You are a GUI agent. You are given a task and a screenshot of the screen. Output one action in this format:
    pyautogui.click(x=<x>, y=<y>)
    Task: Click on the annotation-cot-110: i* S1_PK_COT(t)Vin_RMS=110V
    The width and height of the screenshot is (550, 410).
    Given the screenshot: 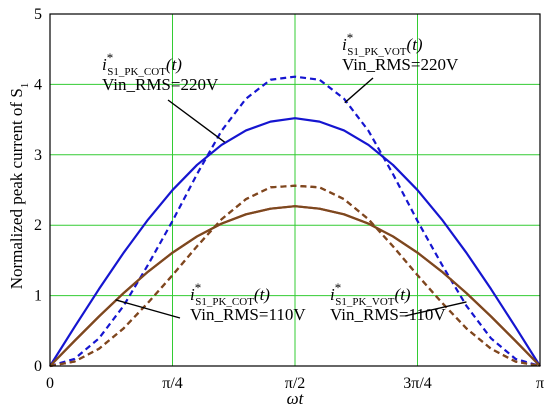 What is the action you would take?
    pyautogui.click(x=210, y=302)
    